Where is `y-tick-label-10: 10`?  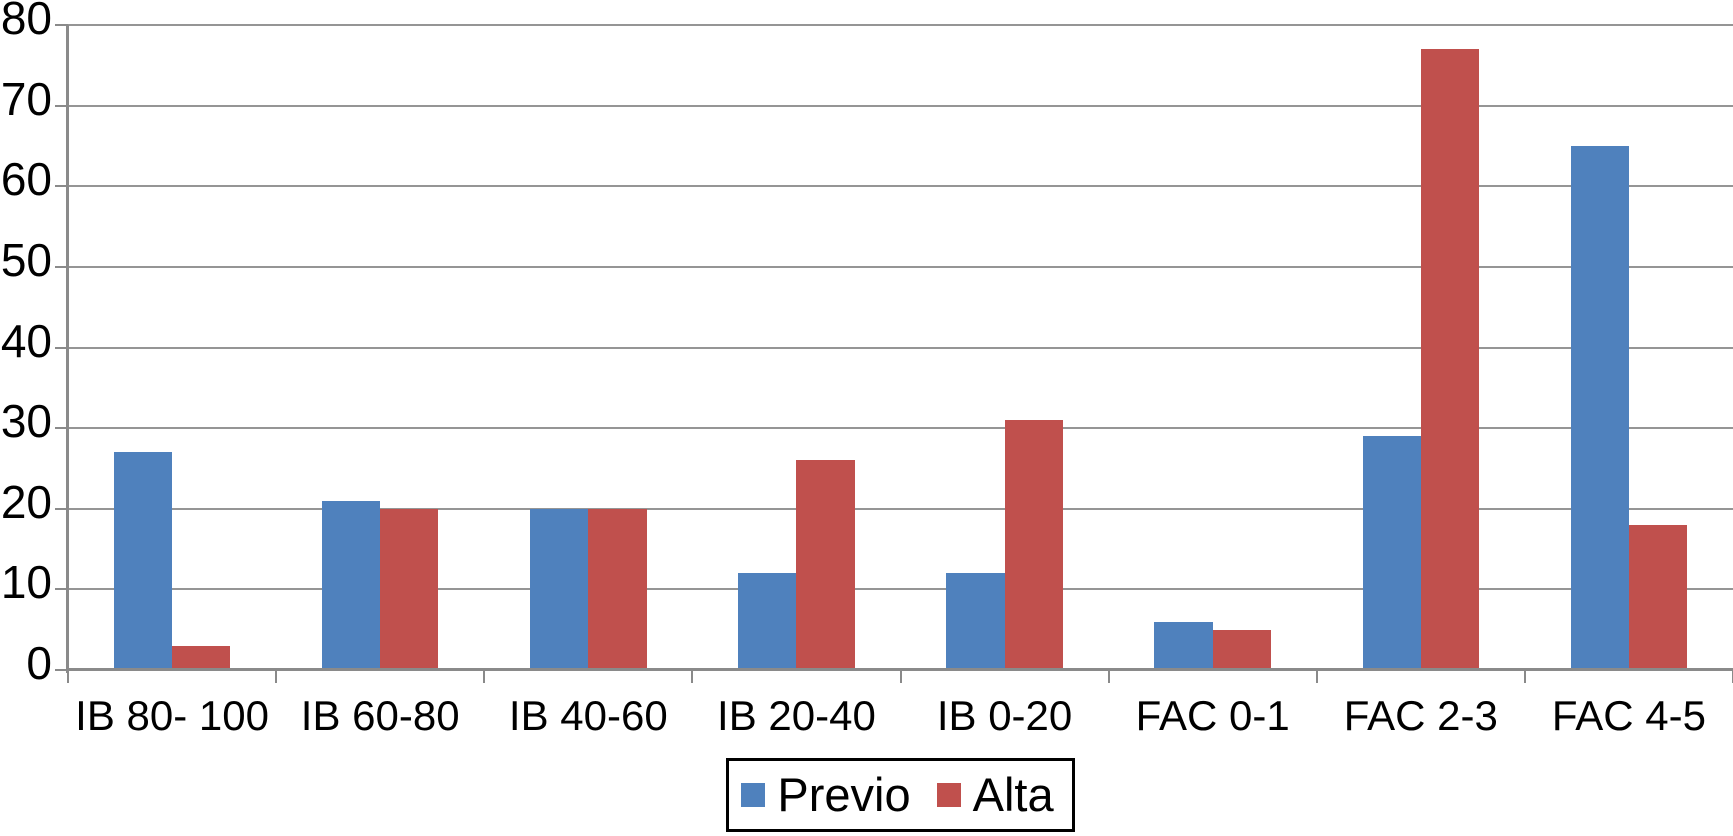
y-tick-label-10: 10 is located at coordinates (26, 582).